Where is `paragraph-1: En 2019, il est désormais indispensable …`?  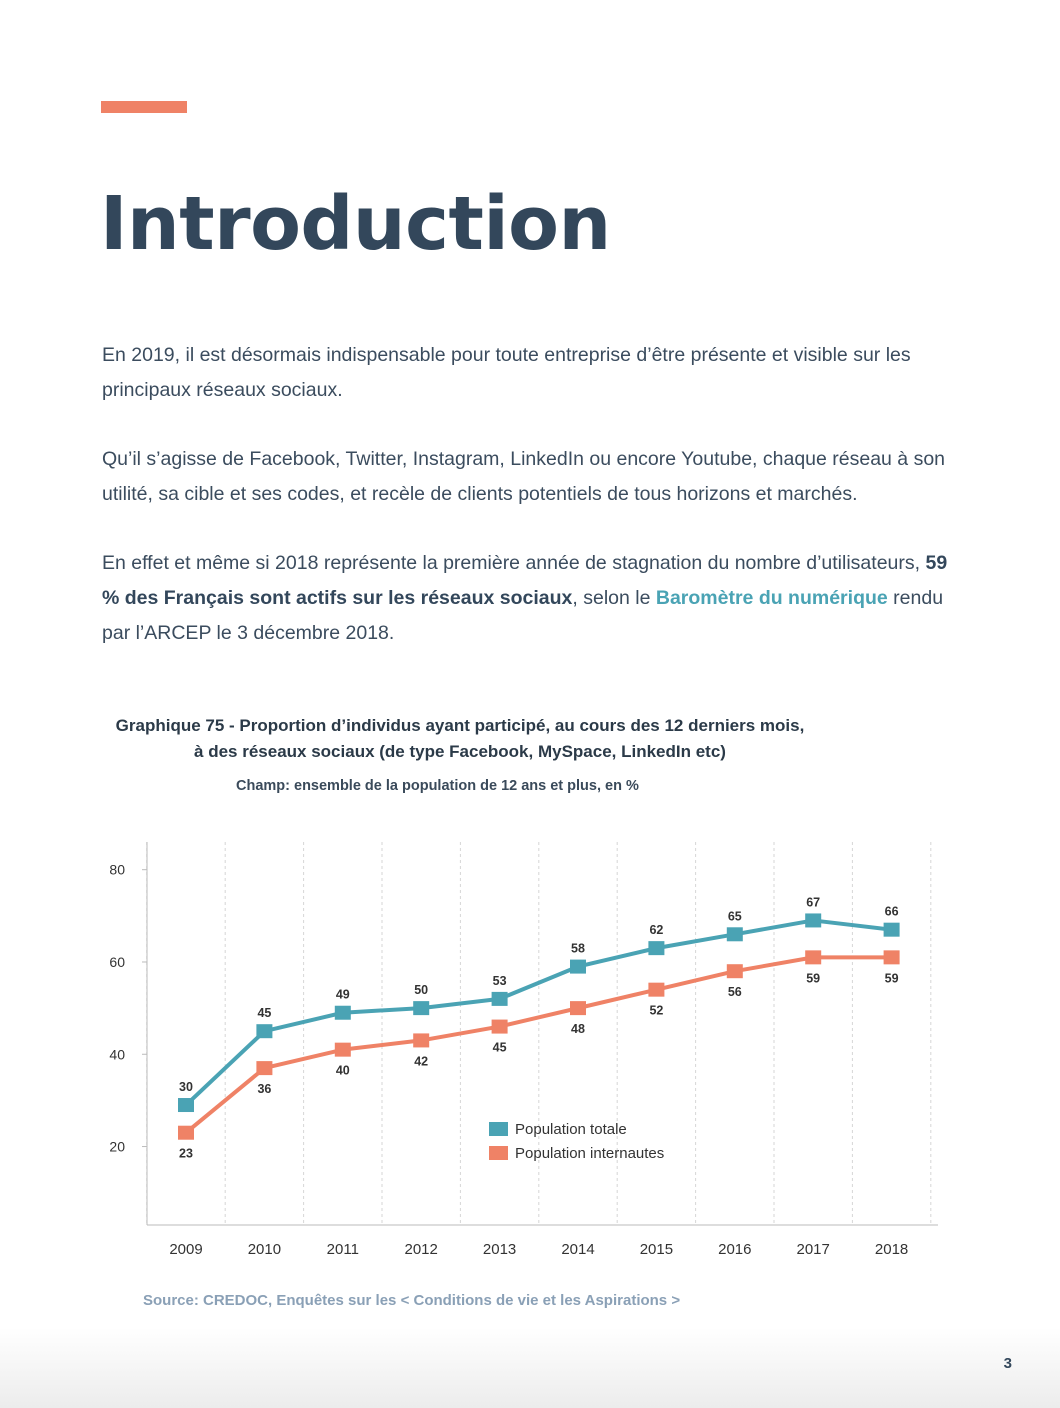 paragraph-1: En 2019, il est désormais indispensable … is located at coordinates (506, 372).